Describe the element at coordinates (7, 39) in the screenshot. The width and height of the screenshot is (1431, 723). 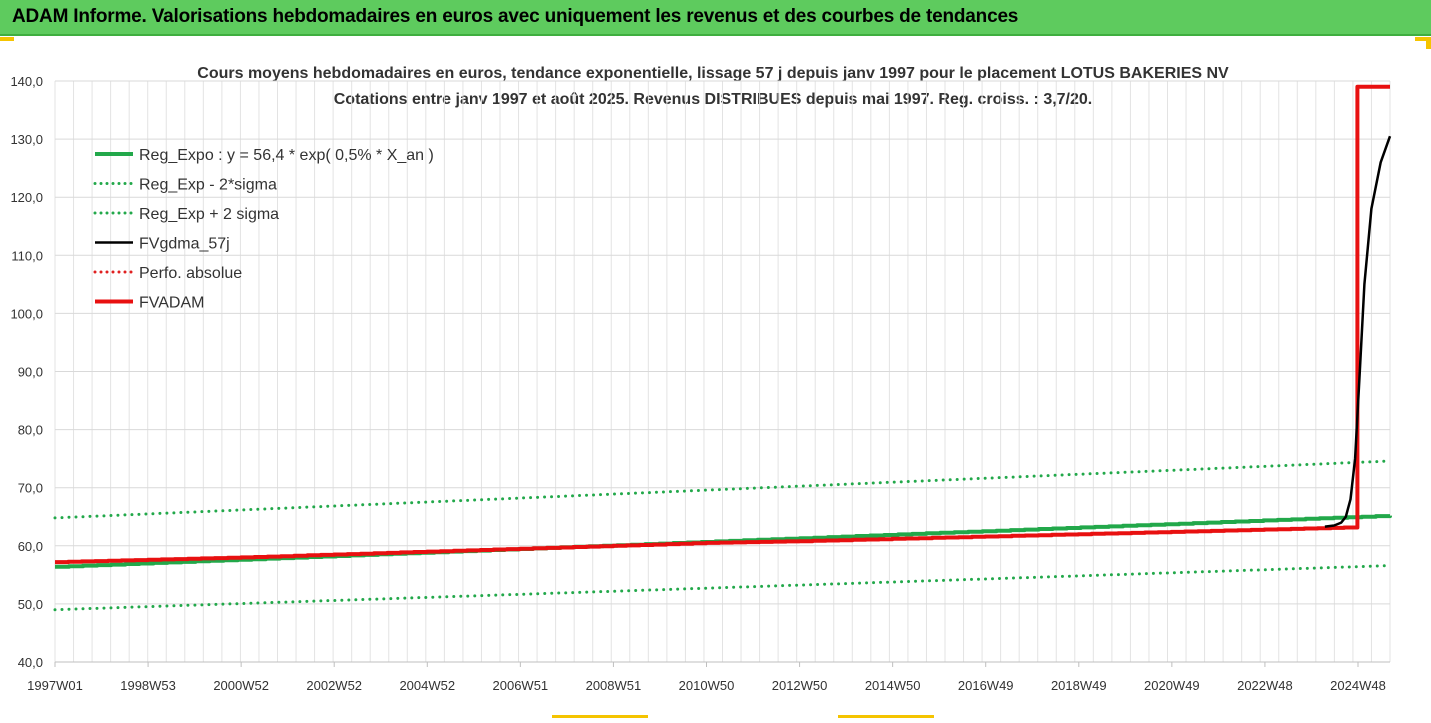
I see `resize-handle-top-left` at that location.